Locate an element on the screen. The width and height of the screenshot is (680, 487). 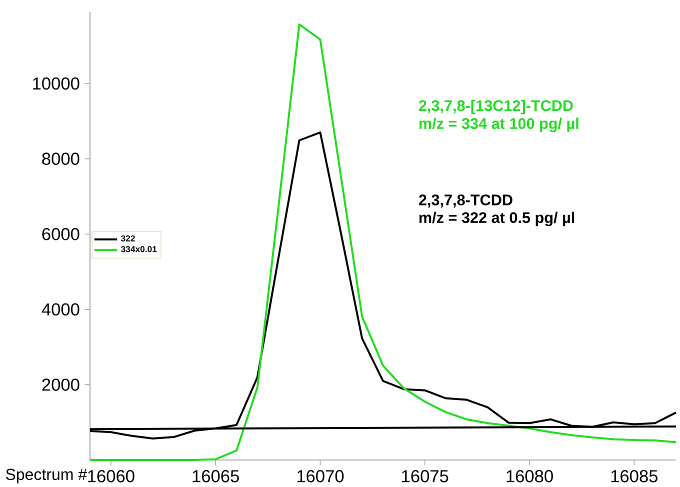
x-tick-label: 16080 is located at coordinates (529, 476).